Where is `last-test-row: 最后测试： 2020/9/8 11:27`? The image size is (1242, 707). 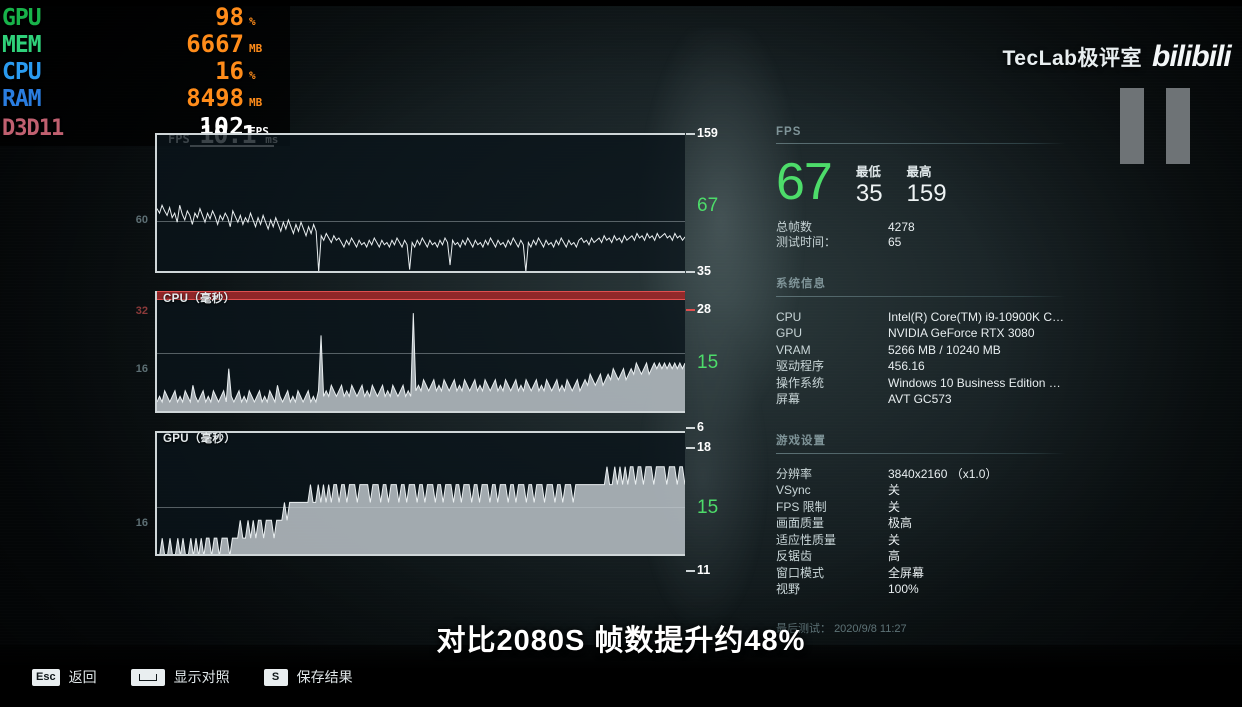
last-test-row: 最后测试： 2020/9/8 11:27 is located at coordinates (921, 628).